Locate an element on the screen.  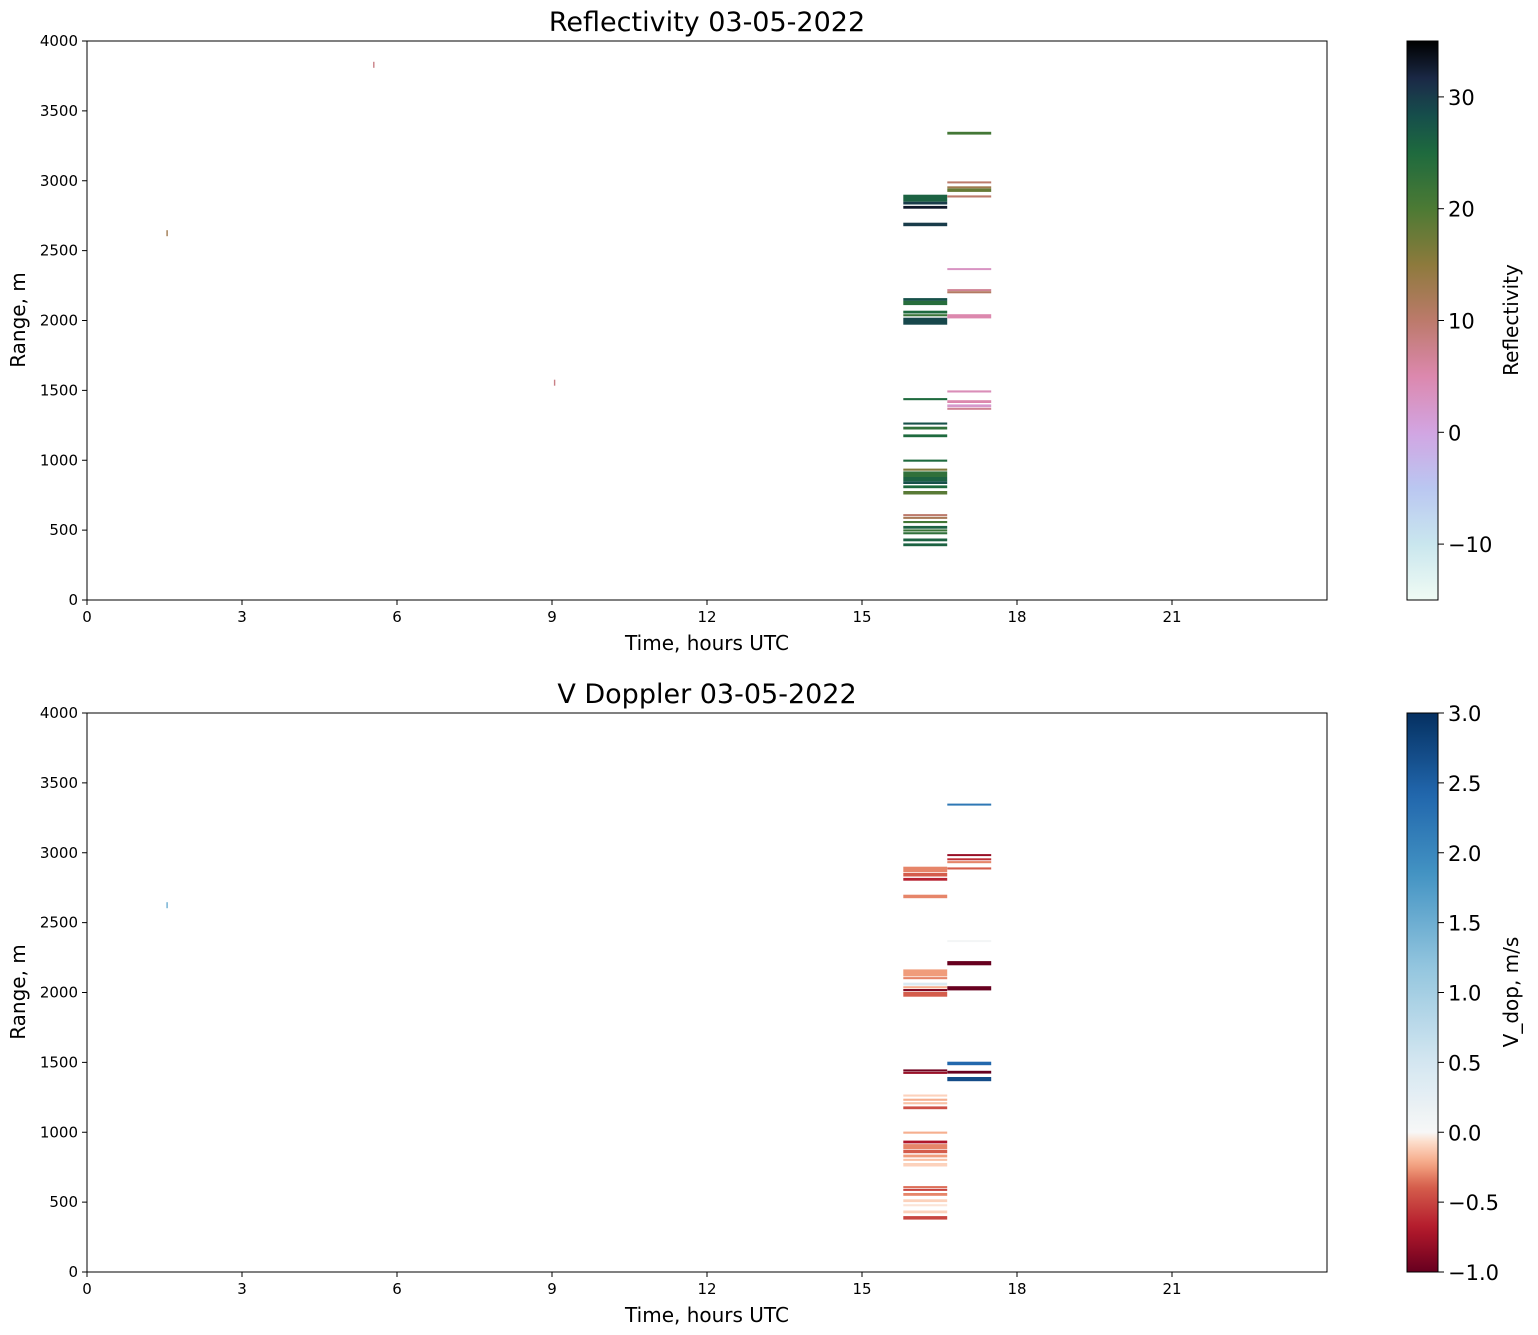
vdoppler-y-ticks: 0 500 1000 1500 2000 2500 3000 3500 4000 is located at coordinates (63, 992).